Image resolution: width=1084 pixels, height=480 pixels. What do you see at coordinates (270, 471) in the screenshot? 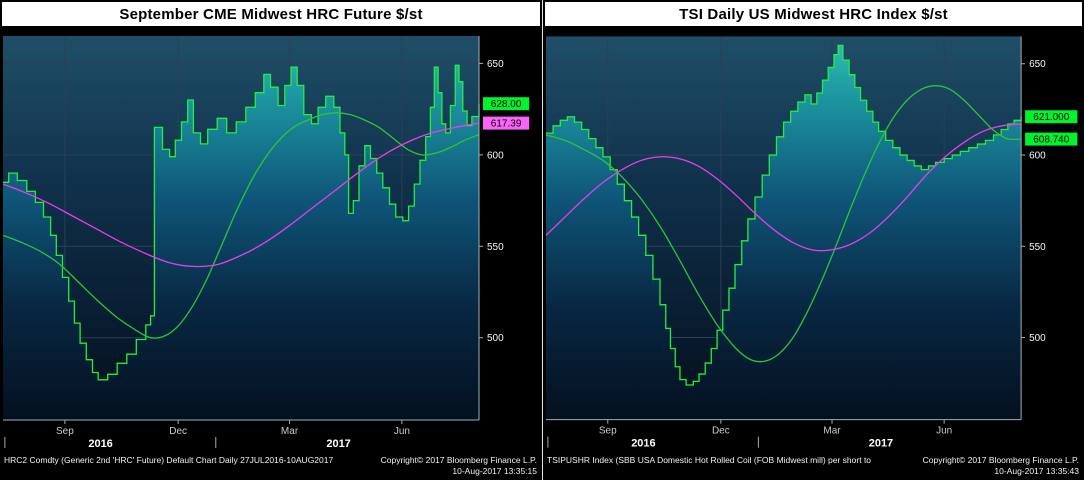
I see `cme-footer-line2: 10-Aug-2017 13:35:15` at bounding box center [270, 471].